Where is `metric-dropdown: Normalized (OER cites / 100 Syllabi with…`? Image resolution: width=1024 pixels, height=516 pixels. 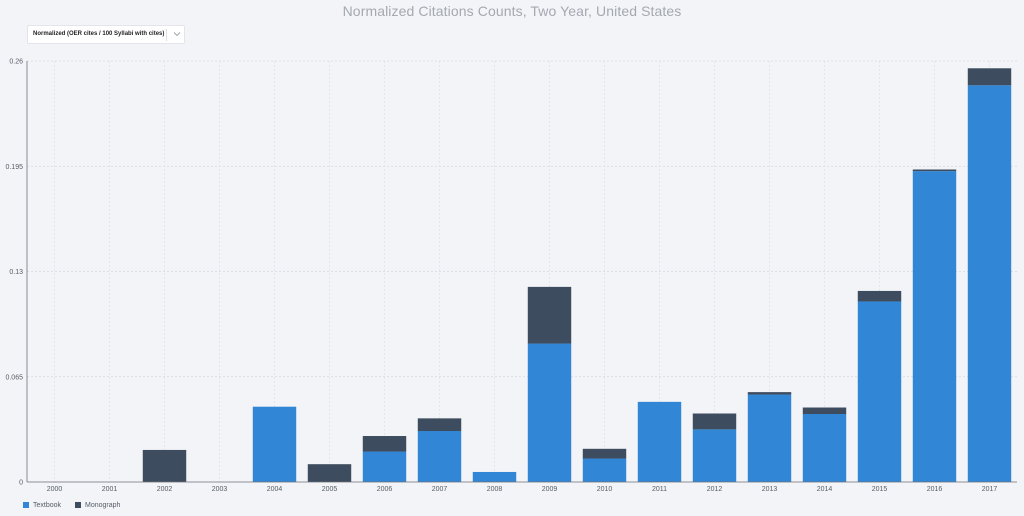
metric-dropdown: Normalized (OER cites / 100 Syllabi with… is located at coordinates (106, 34).